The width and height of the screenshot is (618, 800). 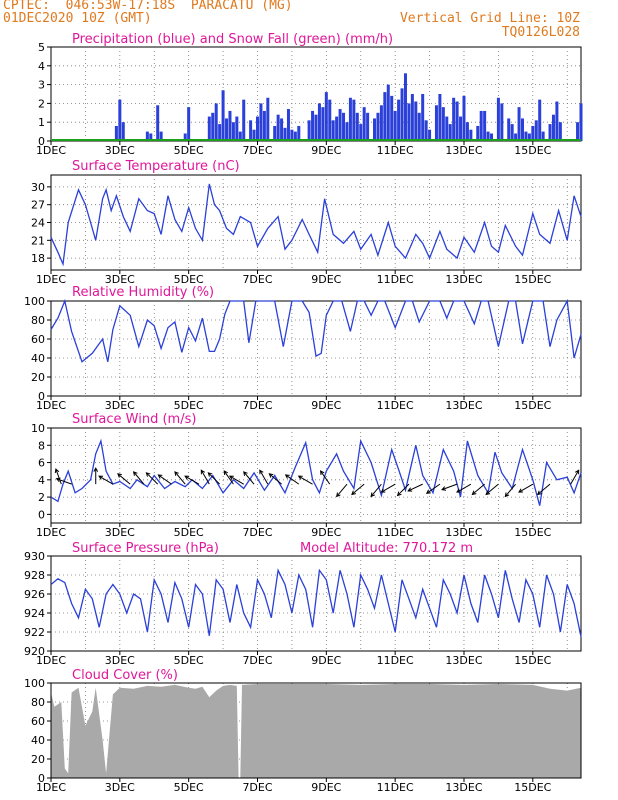 I want to click on panel-title: Surface Temperature (nC), so click(x=156, y=166).